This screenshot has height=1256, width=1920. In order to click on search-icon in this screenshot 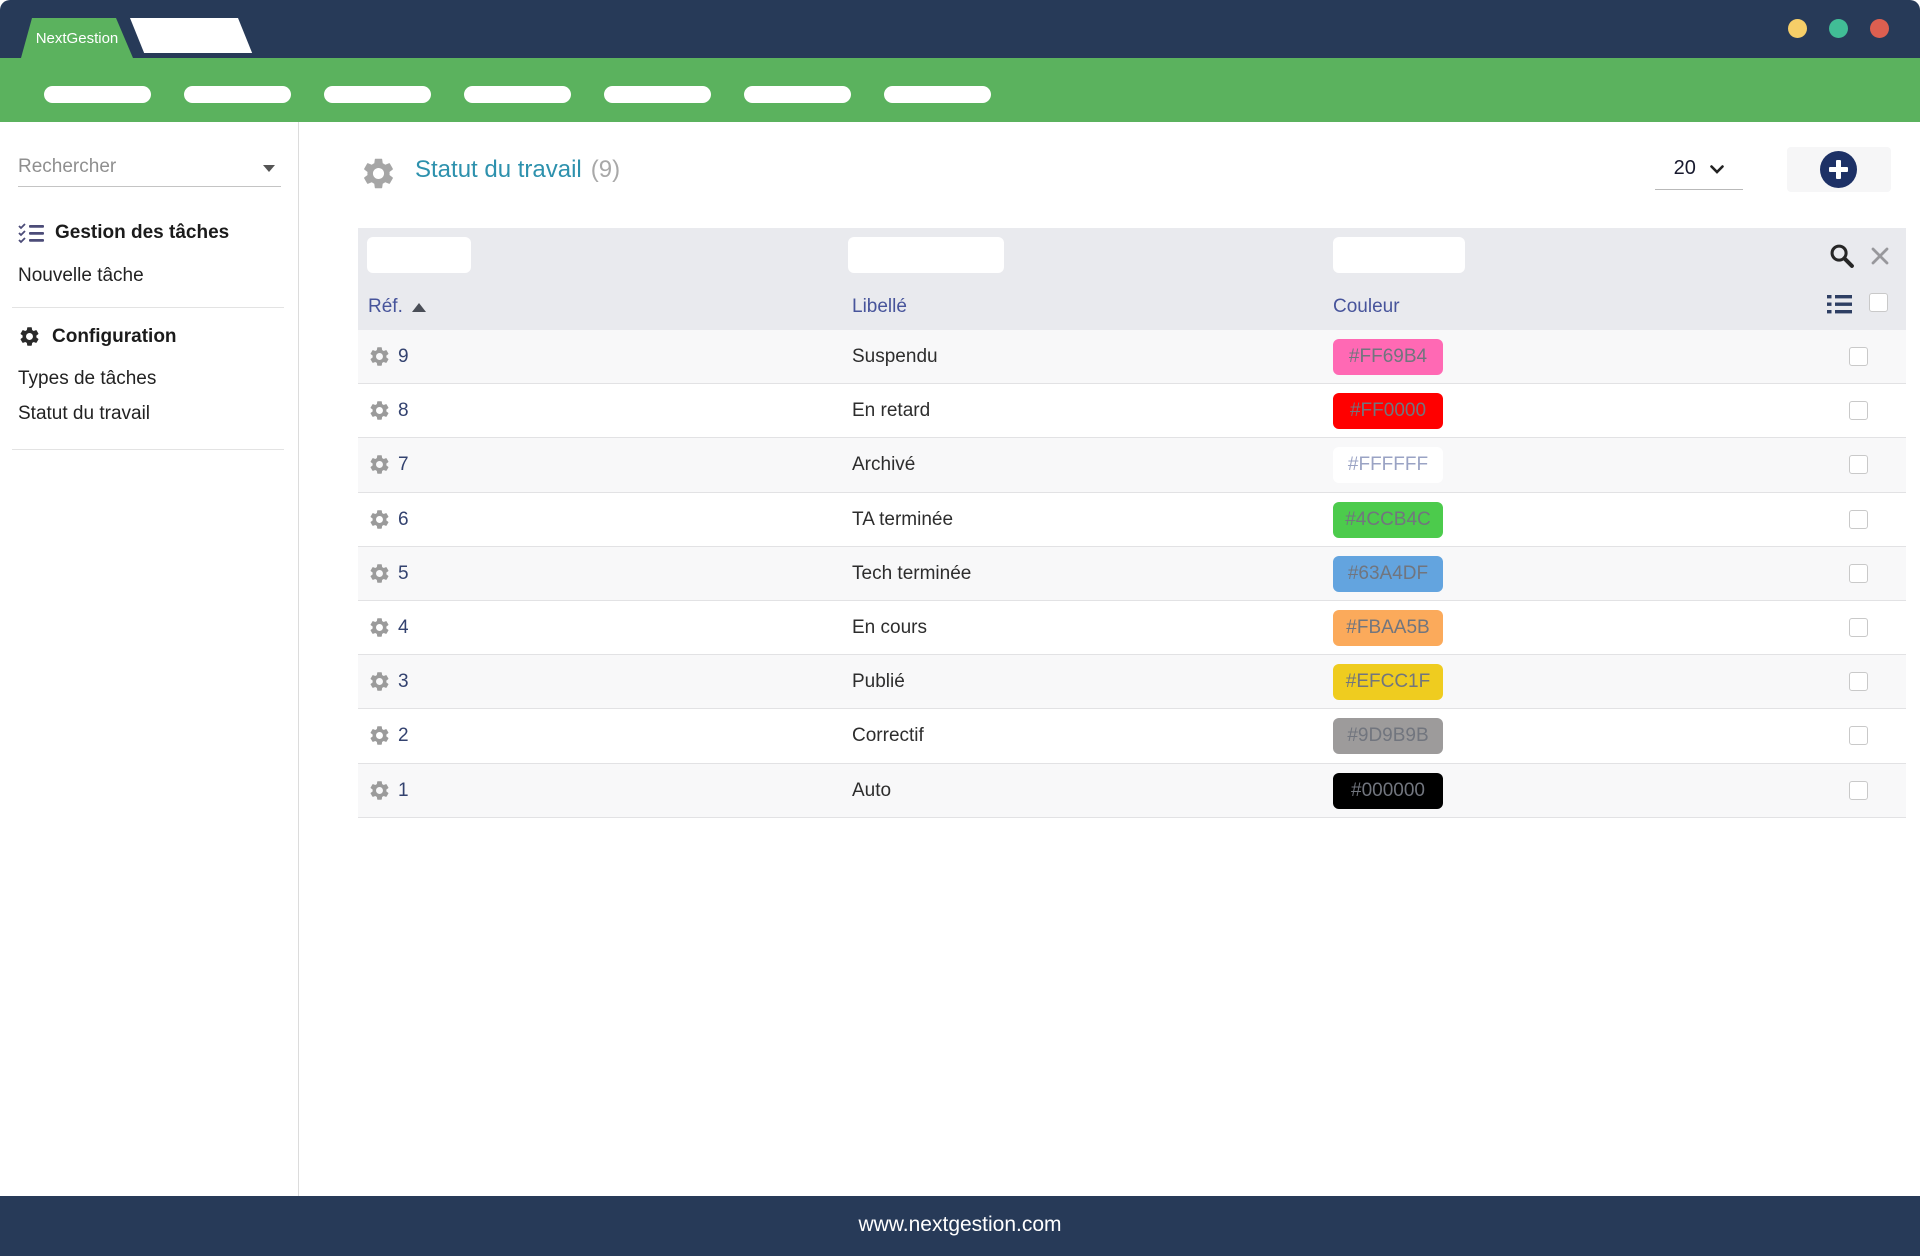, I will do `click(1842, 256)`.